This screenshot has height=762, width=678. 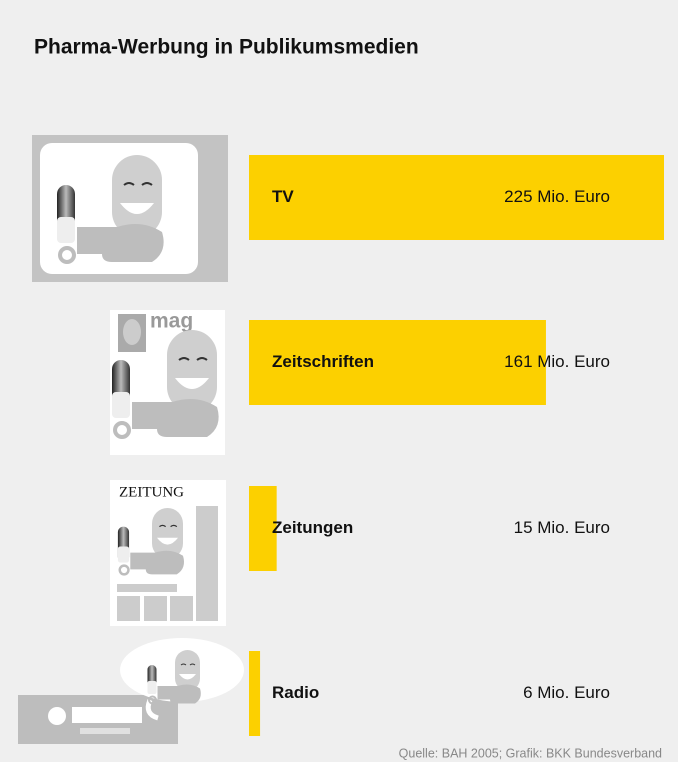 I want to click on newspaper-label: ZEITUNG, so click(x=151, y=492).